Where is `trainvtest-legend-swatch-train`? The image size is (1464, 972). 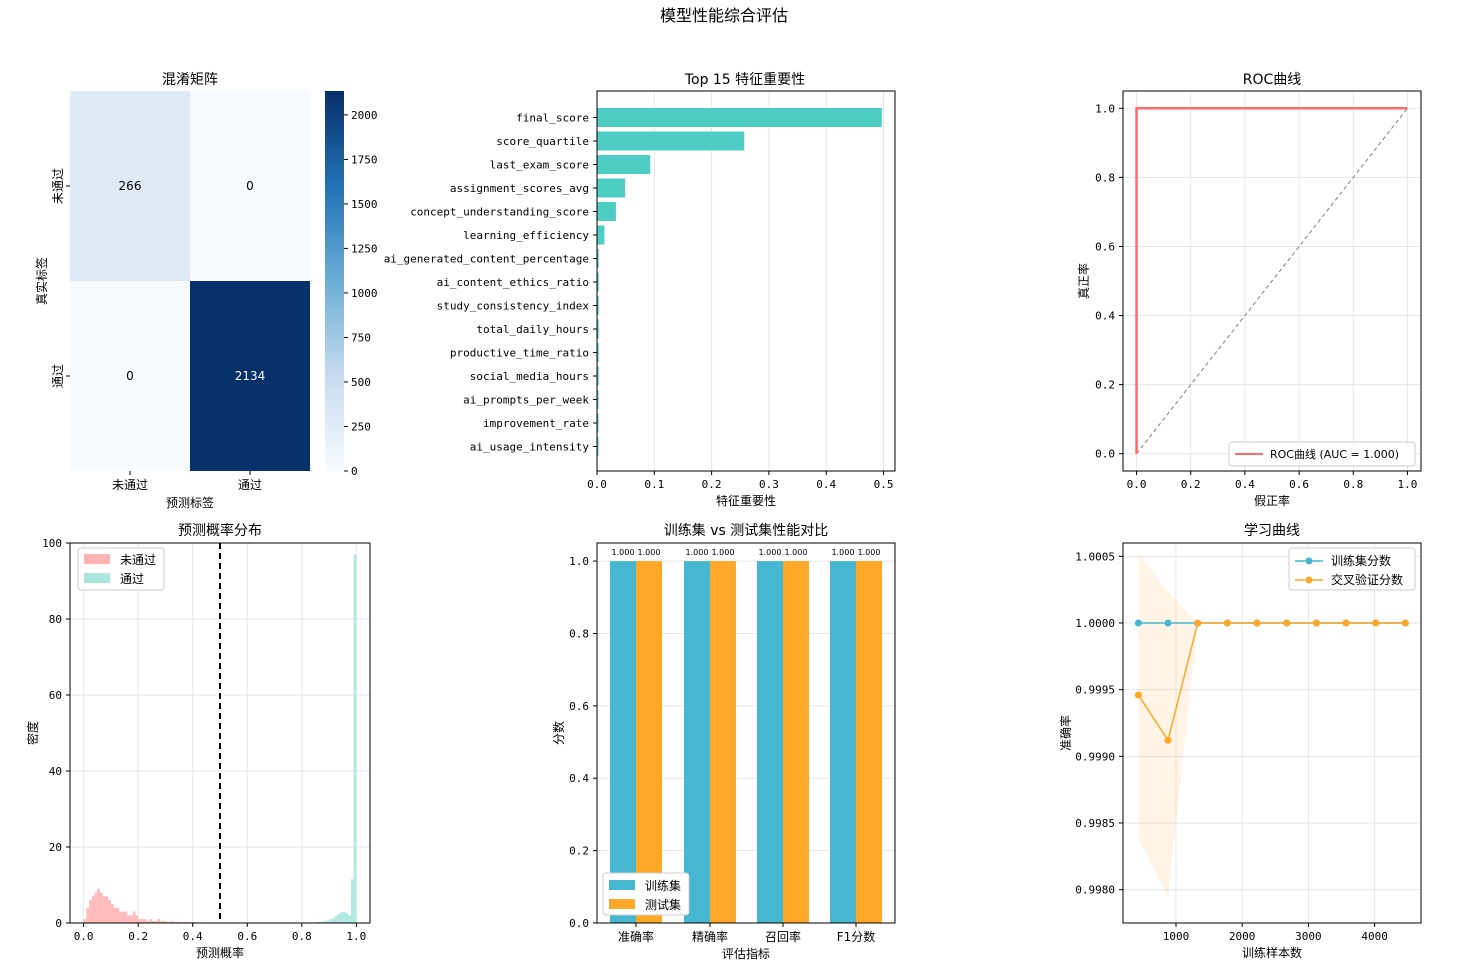
trainvtest-legend-swatch-train is located at coordinates (622, 885).